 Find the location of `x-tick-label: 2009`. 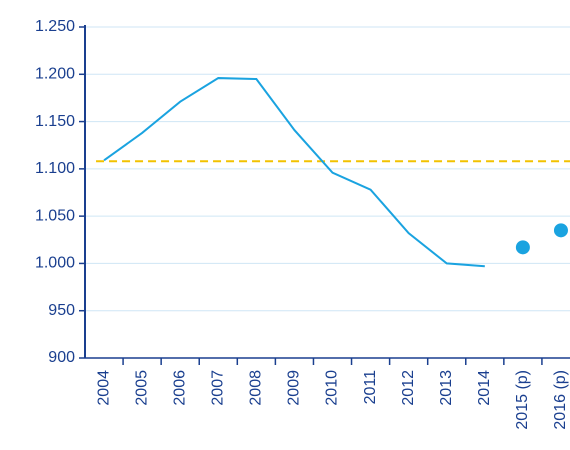

x-tick-label: 2009 is located at coordinates (294, 388).